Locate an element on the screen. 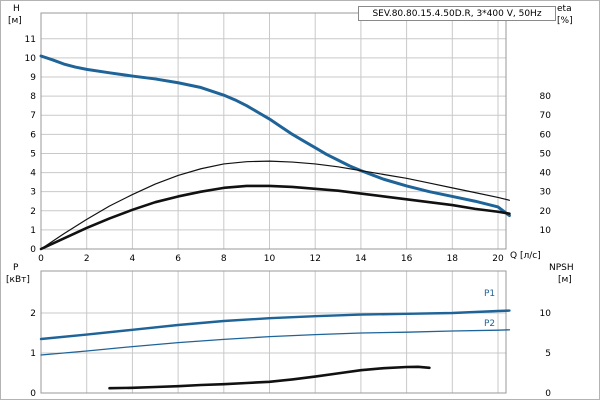  y-left-tick-label: 4 is located at coordinates (33, 174).